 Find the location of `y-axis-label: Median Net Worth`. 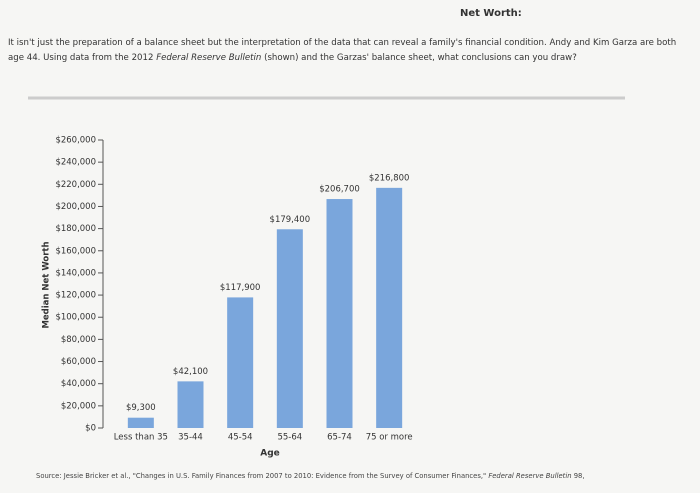

y-axis-label: Median Net Worth is located at coordinates (47, 284).